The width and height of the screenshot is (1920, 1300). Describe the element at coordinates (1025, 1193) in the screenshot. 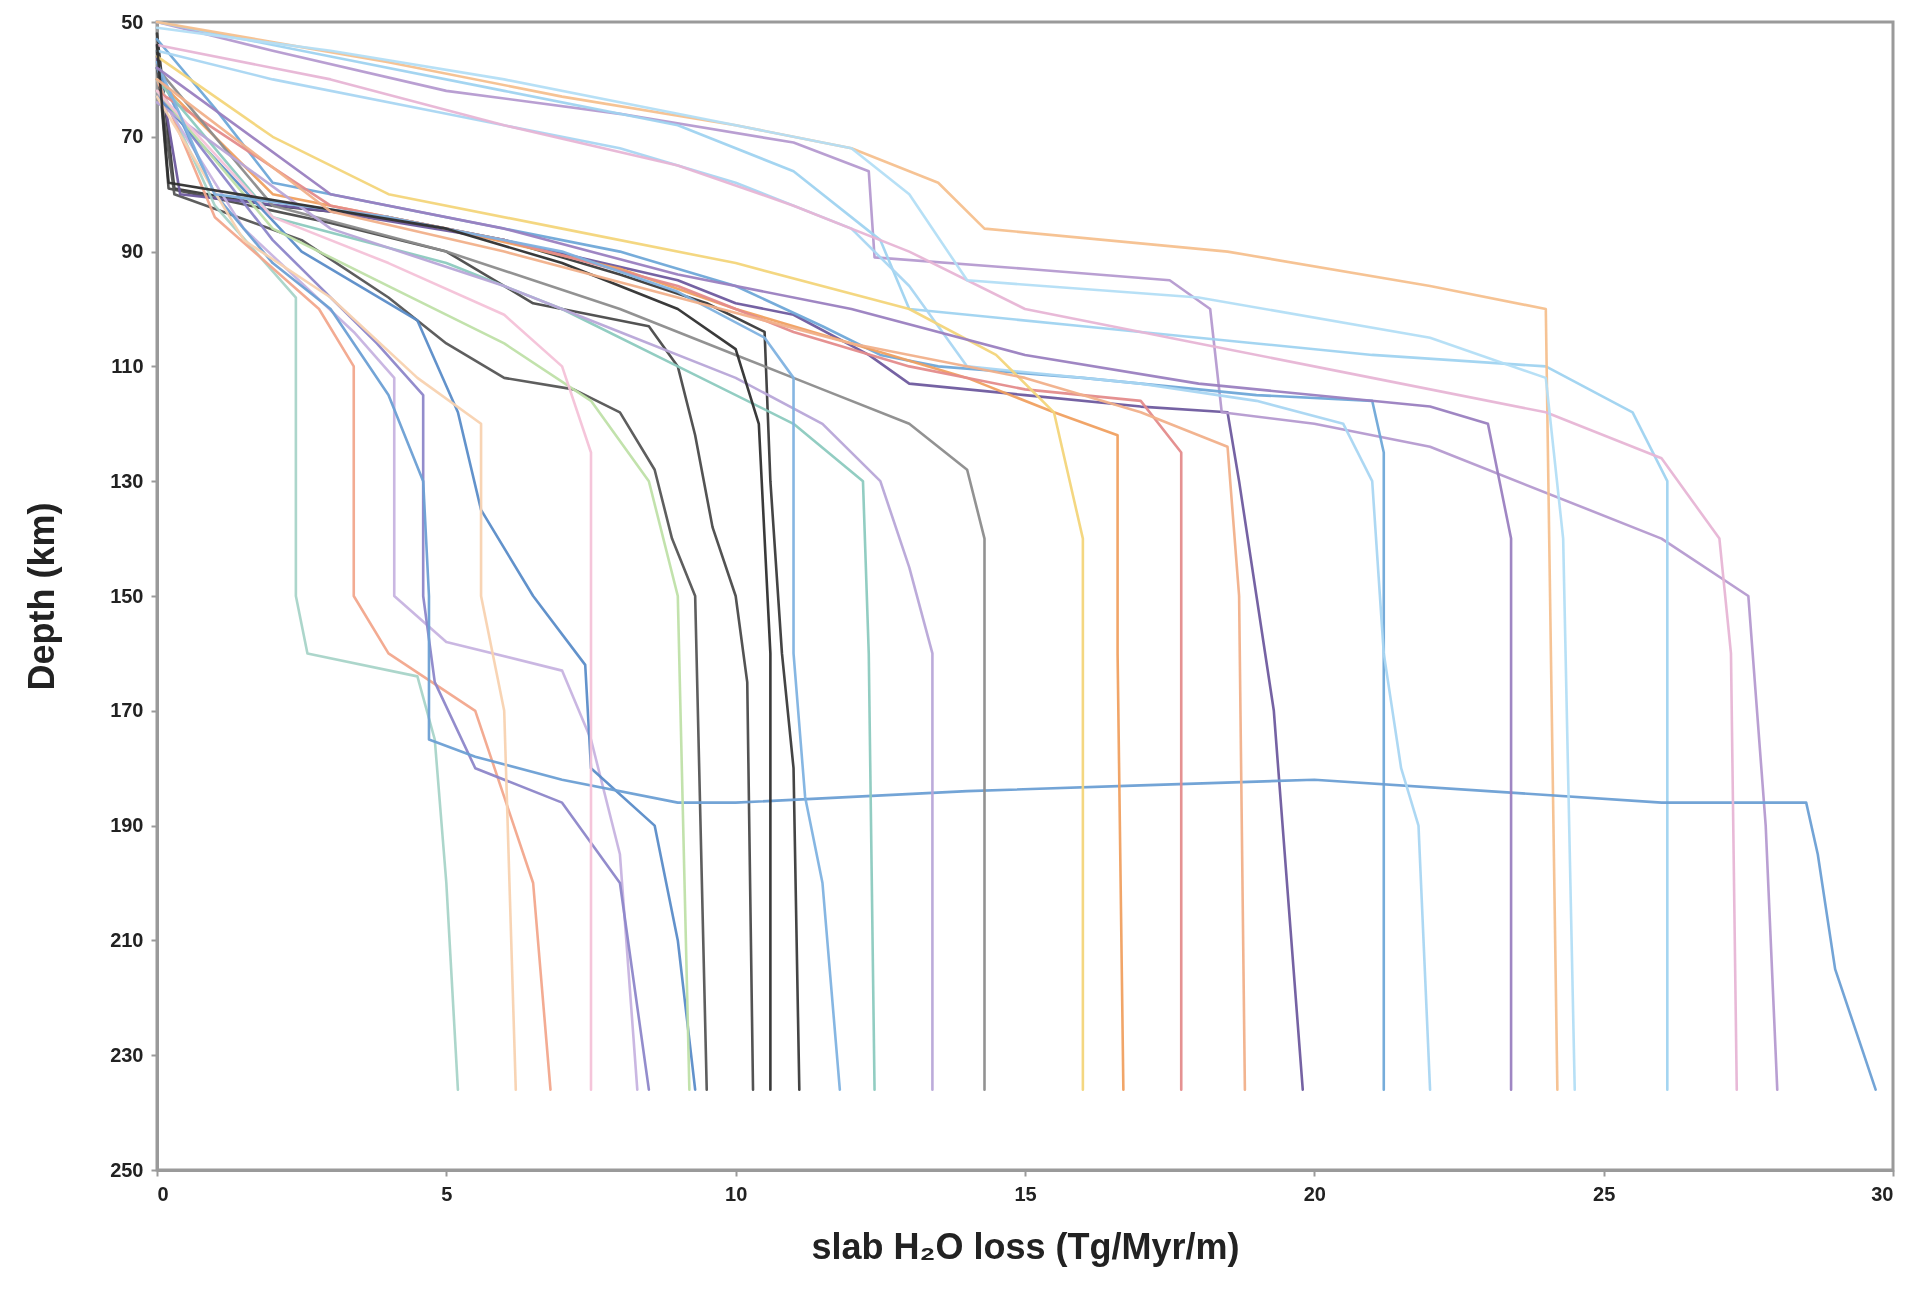

I see `x-tick-label: 15` at that location.